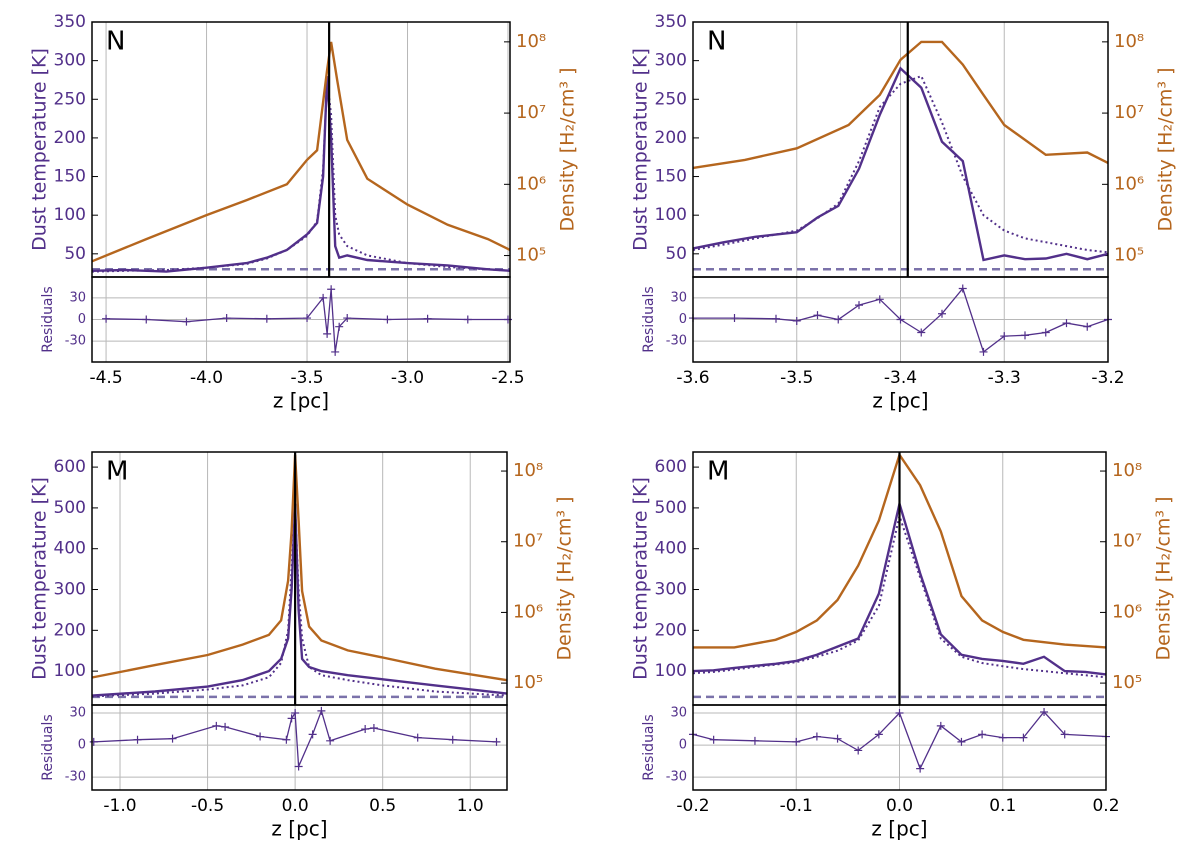 Image resolution: width=1200 pixels, height=854 pixels. I want to click on x-tick-label: -0.1, so click(796, 806).